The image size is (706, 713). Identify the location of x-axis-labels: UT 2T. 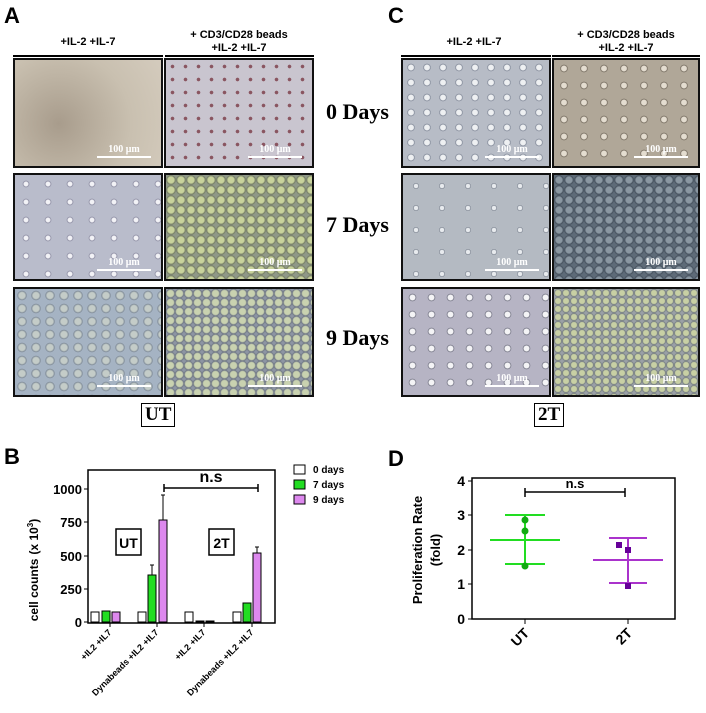
(572, 636).